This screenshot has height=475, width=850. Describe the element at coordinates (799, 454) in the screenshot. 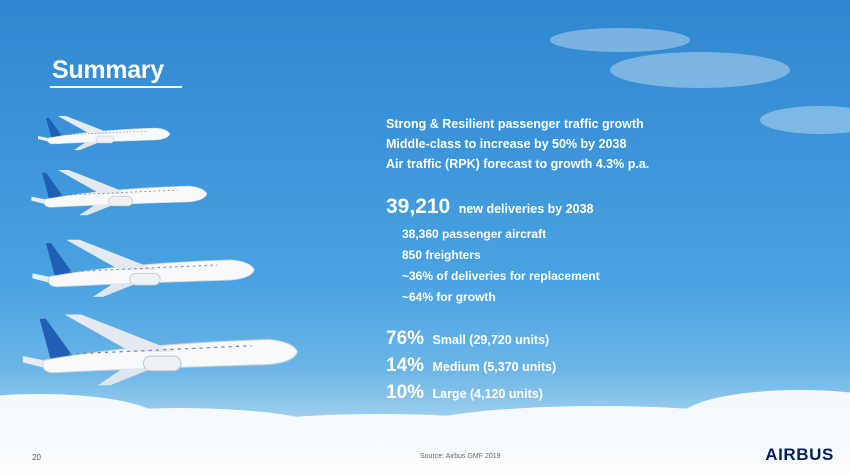

I see `airbus-logo: AIRBUS` at that location.